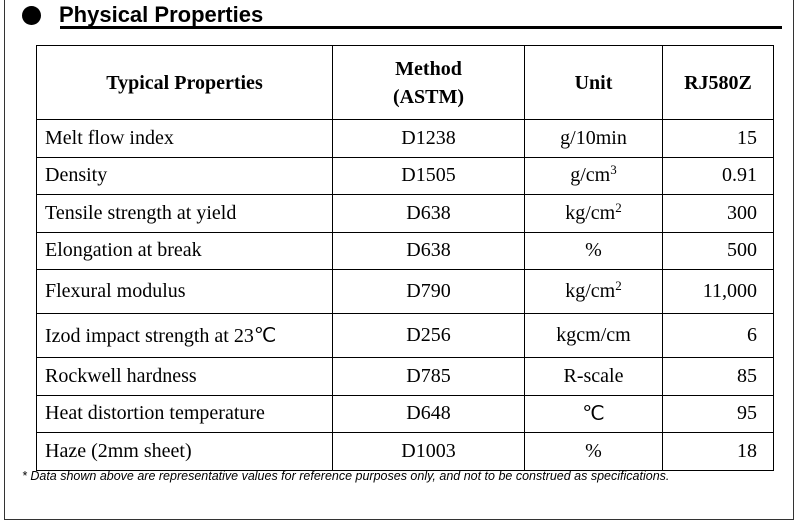 This screenshot has width=800, height=528. Describe the element at coordinates (718, 376) in the screenshot. I see `cell-value: 85` at that location.